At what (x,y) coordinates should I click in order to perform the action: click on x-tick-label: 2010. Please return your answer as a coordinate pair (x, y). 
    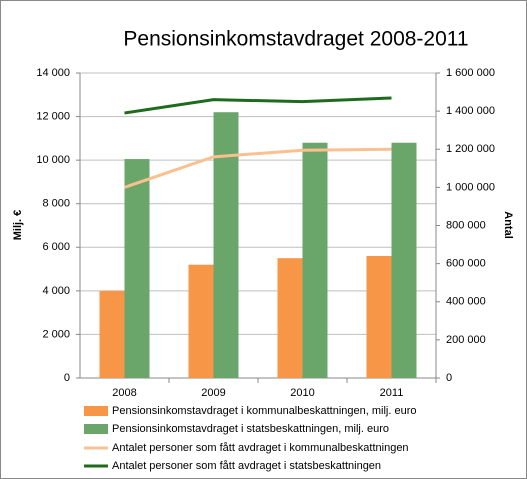
    Looking at the image, I should click on (302, 393).